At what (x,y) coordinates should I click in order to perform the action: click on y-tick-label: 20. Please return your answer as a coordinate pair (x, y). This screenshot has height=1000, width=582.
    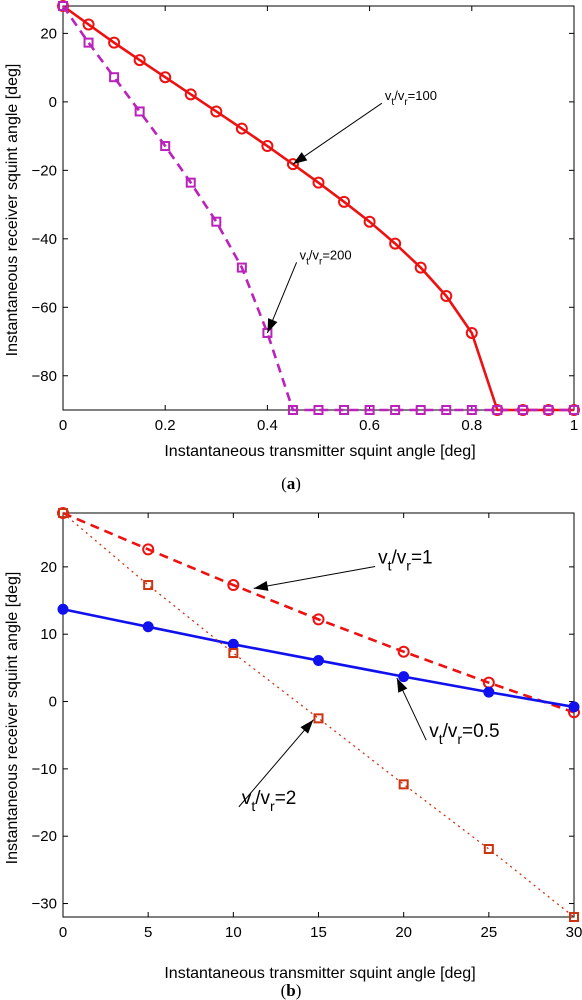
    Looking at the image, I should click on (48, 567).